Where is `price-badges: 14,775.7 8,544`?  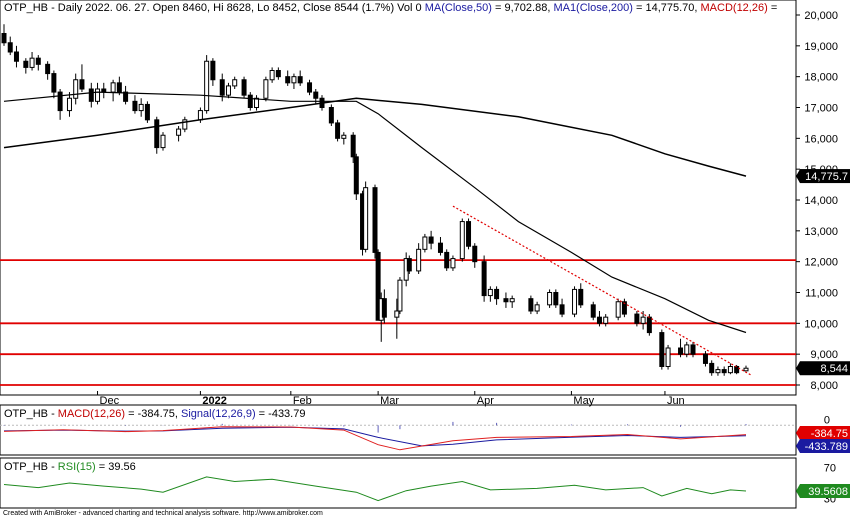
price-badges: 14,775.7 8,544 is located at coordinates (823, 272).